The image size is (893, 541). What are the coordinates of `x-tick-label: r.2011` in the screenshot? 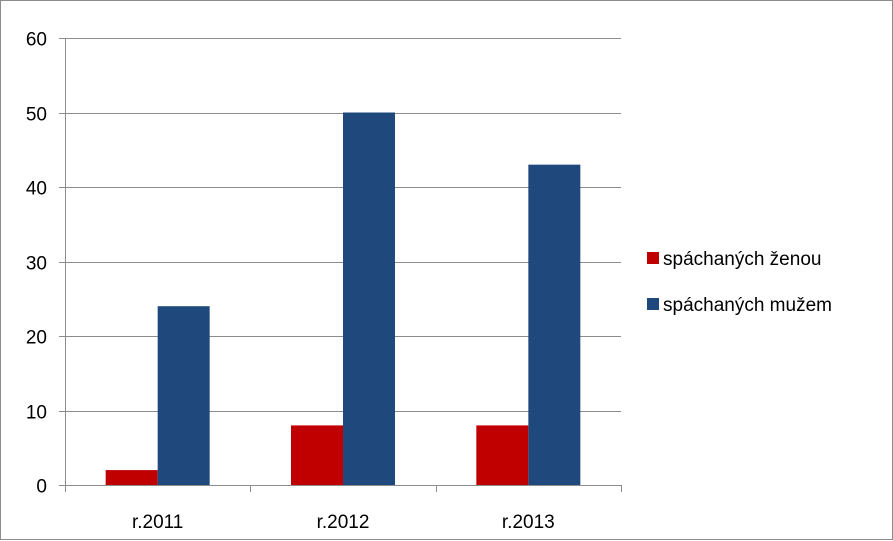 It's located at (157, 522).